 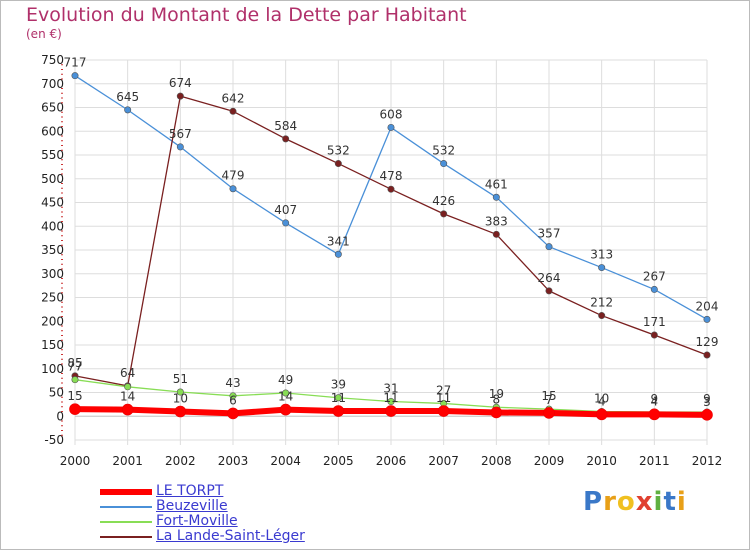 I want to click on data-label-la-lande-saint-leger: 129, so click(x=707, y=342).